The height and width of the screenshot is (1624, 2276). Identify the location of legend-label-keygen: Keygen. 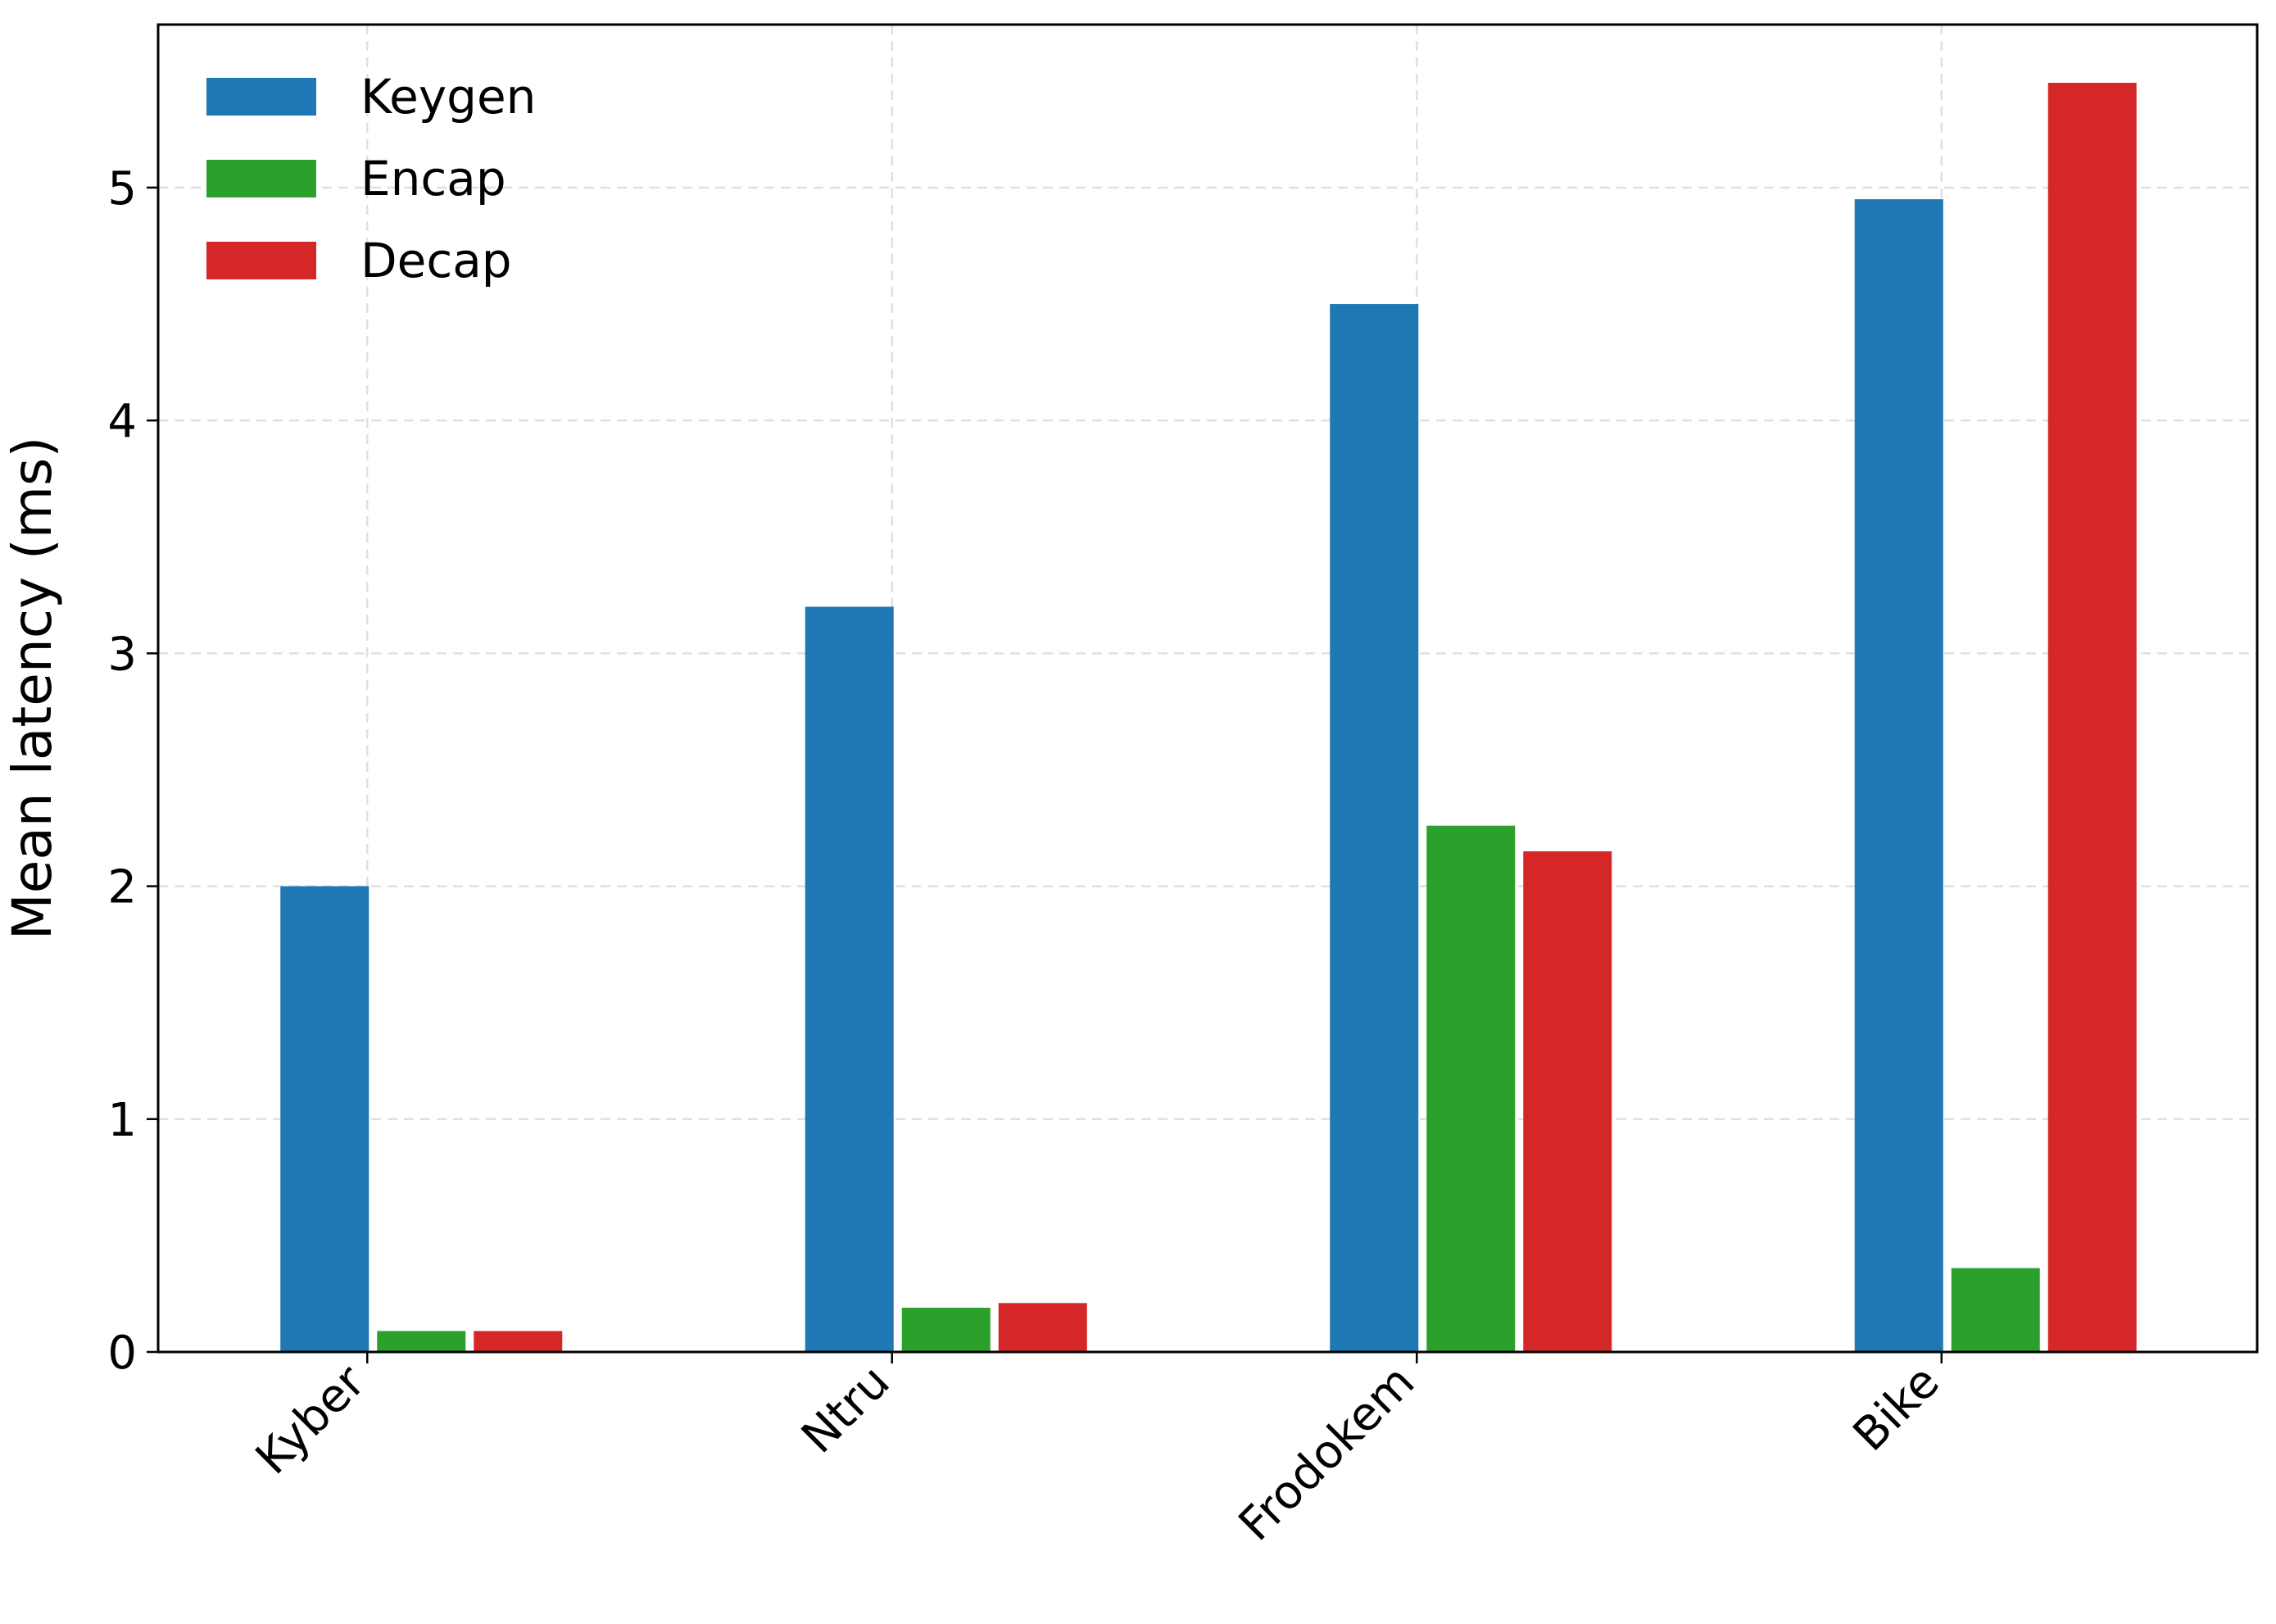
(448, 97).